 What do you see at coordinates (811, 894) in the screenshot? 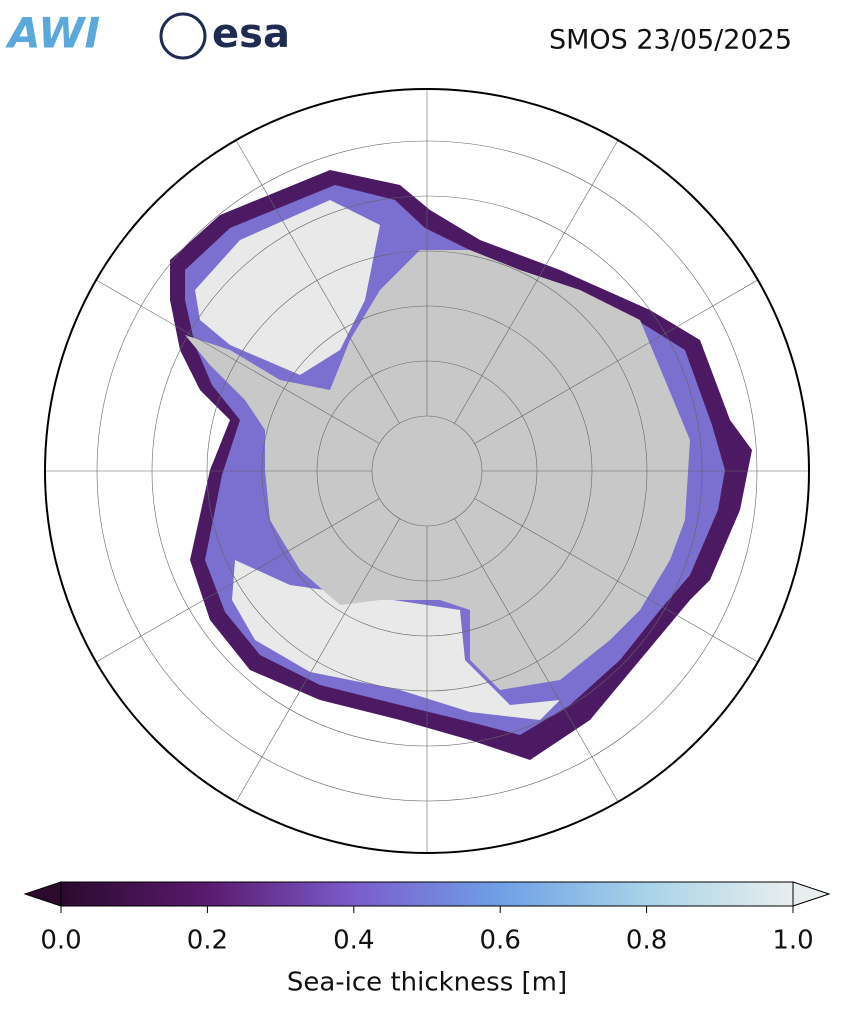
I see `colorbar-extend-high` at bounding box center [811, 894].